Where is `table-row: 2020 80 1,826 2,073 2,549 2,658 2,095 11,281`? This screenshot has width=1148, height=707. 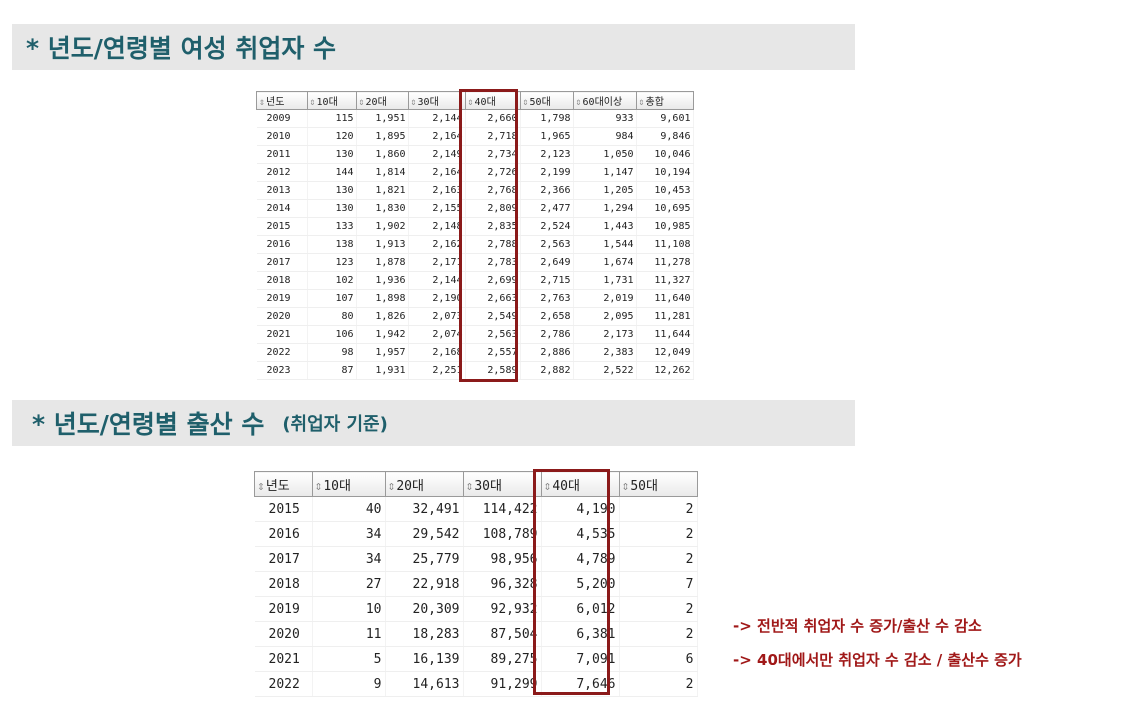
table-row: 2020 80 1,826 2,073 2,549 2,658 2,095 11,281 is located at coordinates (475, 316).